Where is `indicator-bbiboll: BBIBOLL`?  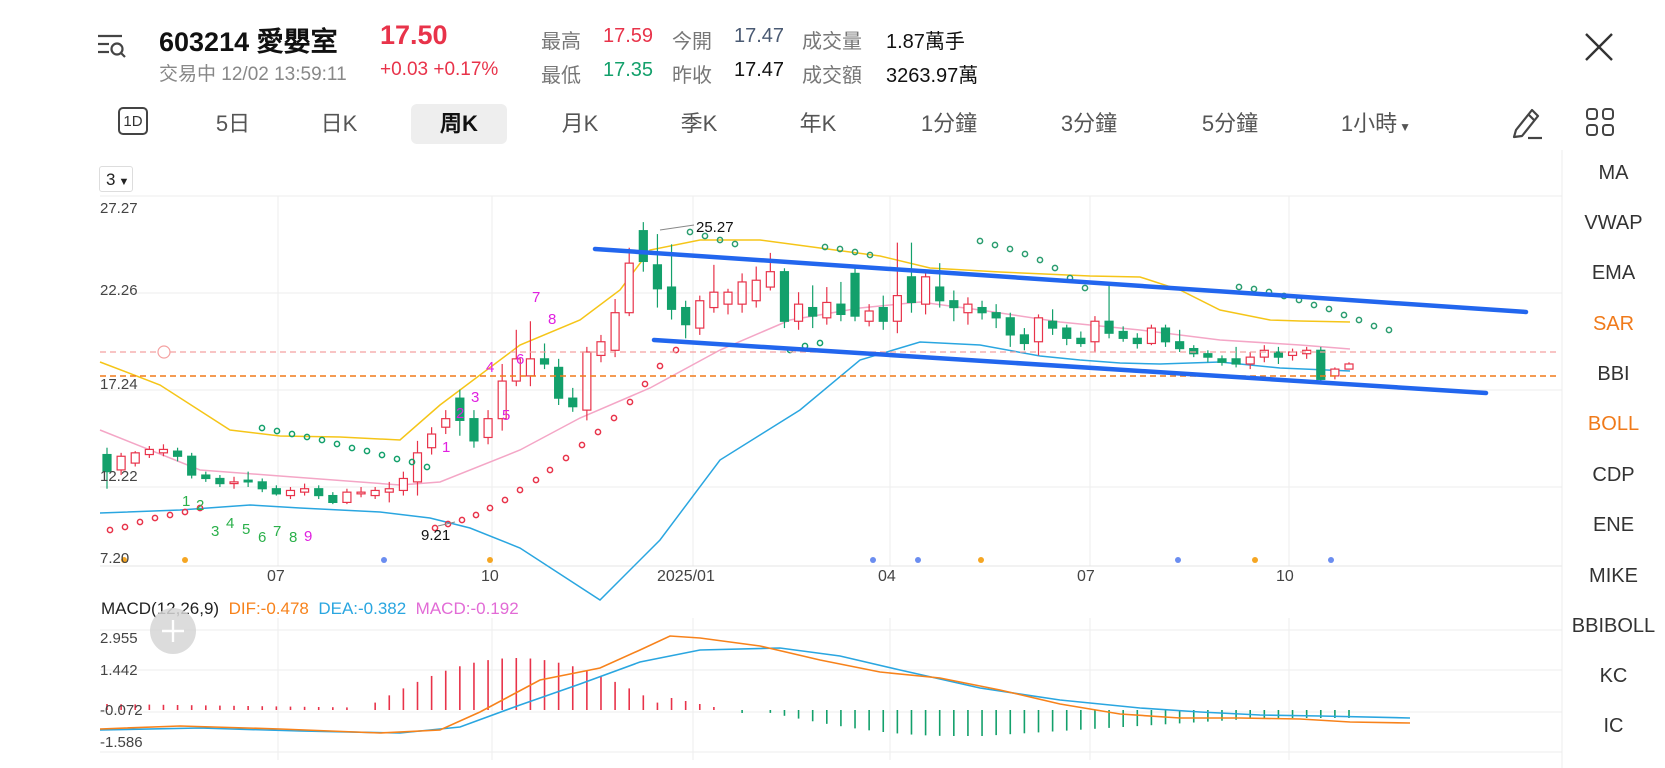 indicator-bbiboll: BBIBOLL is located at coordinates (1613, 626).